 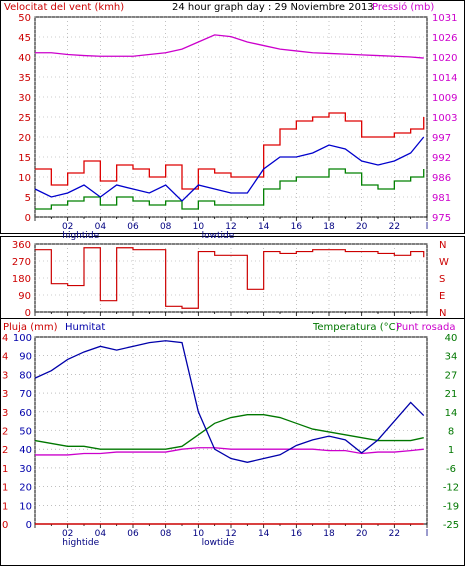 What do you see at coordinates (427, 227) in the screenshot?
I see `wind-x-tick-label: l` at bounding box center [427, 227].